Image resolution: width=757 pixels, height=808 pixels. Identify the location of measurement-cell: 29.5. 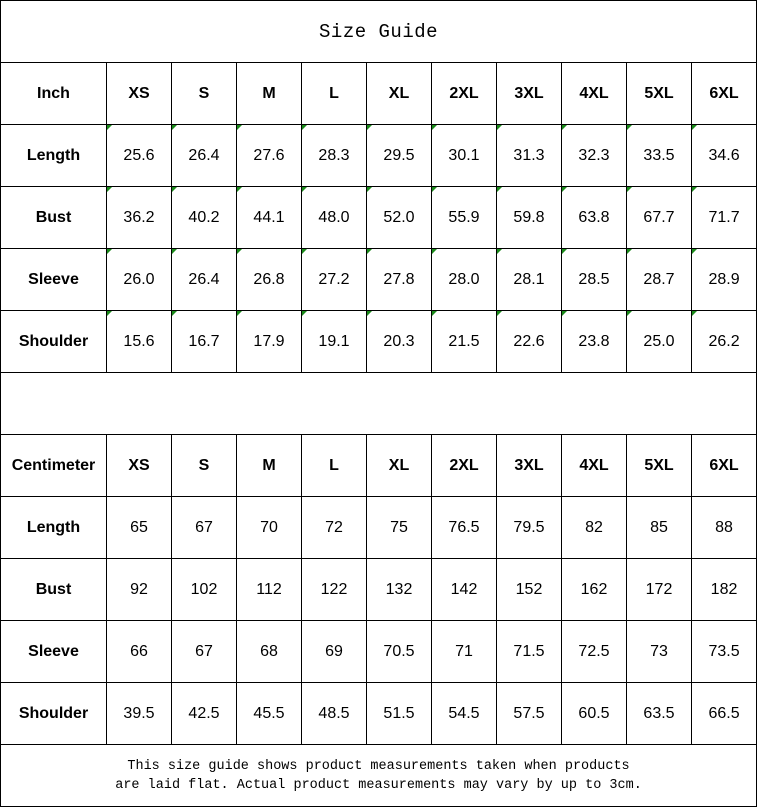
(399, 155).